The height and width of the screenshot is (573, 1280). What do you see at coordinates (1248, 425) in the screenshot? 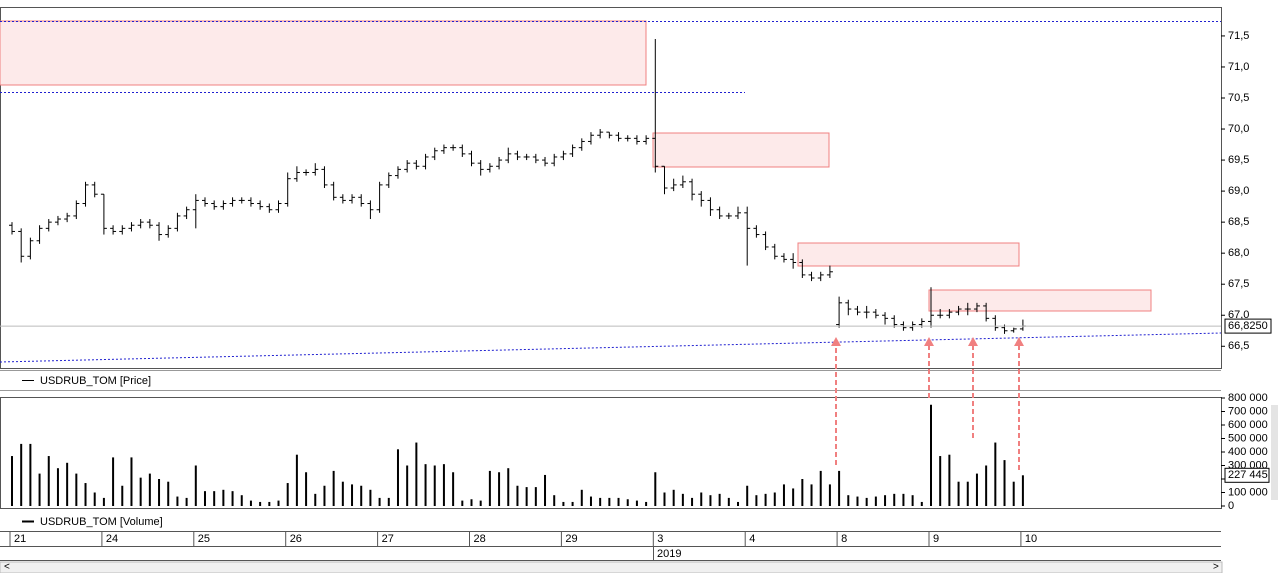
I see `y-tick-label: 600 000` at bounding box center [1248, 425].